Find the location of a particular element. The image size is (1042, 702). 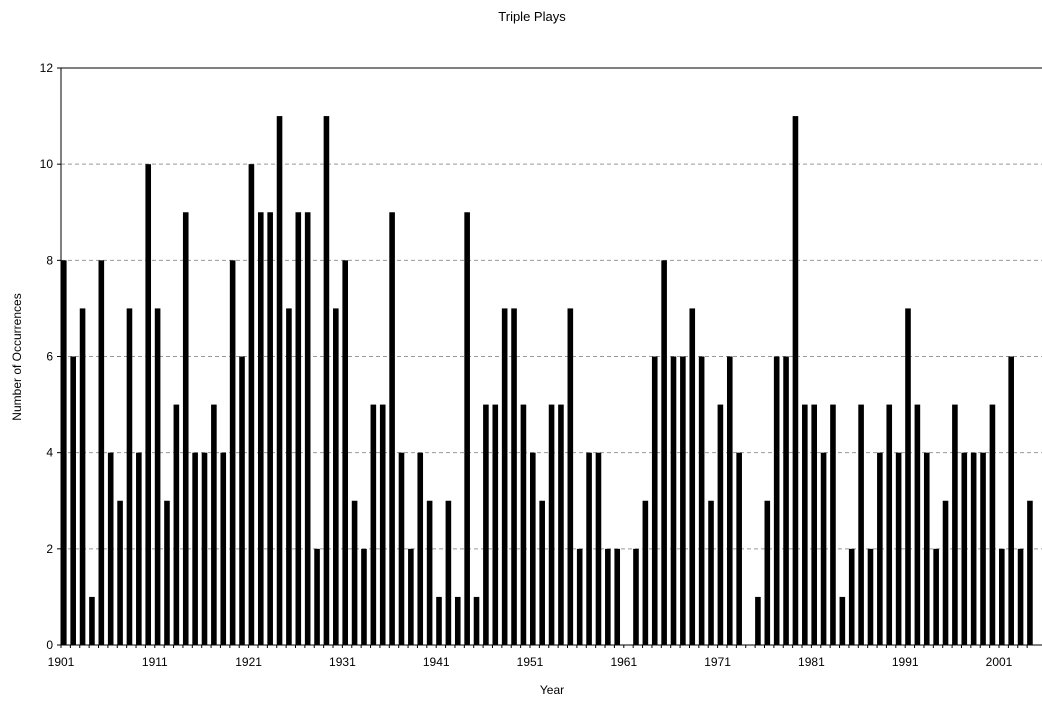

bar-1902 is located at coordinates (73, 500).